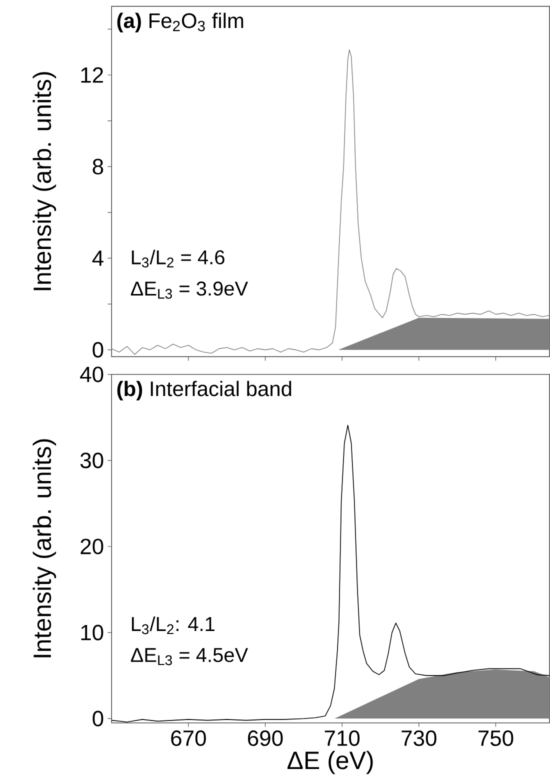  I want to click on annotation: (b) Interfacial band, so click(204, 390).